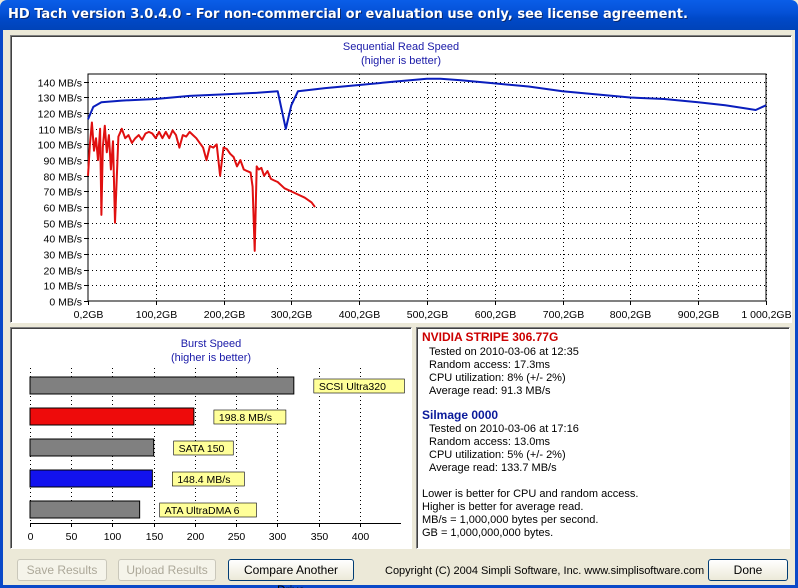 The image size is (798, 588). What do you see at coordinates (488, 533) in the screenshot?
I see `note-gb-definition: GB = 1,000,000,000 bytes.` at bounding box center [488, 533].